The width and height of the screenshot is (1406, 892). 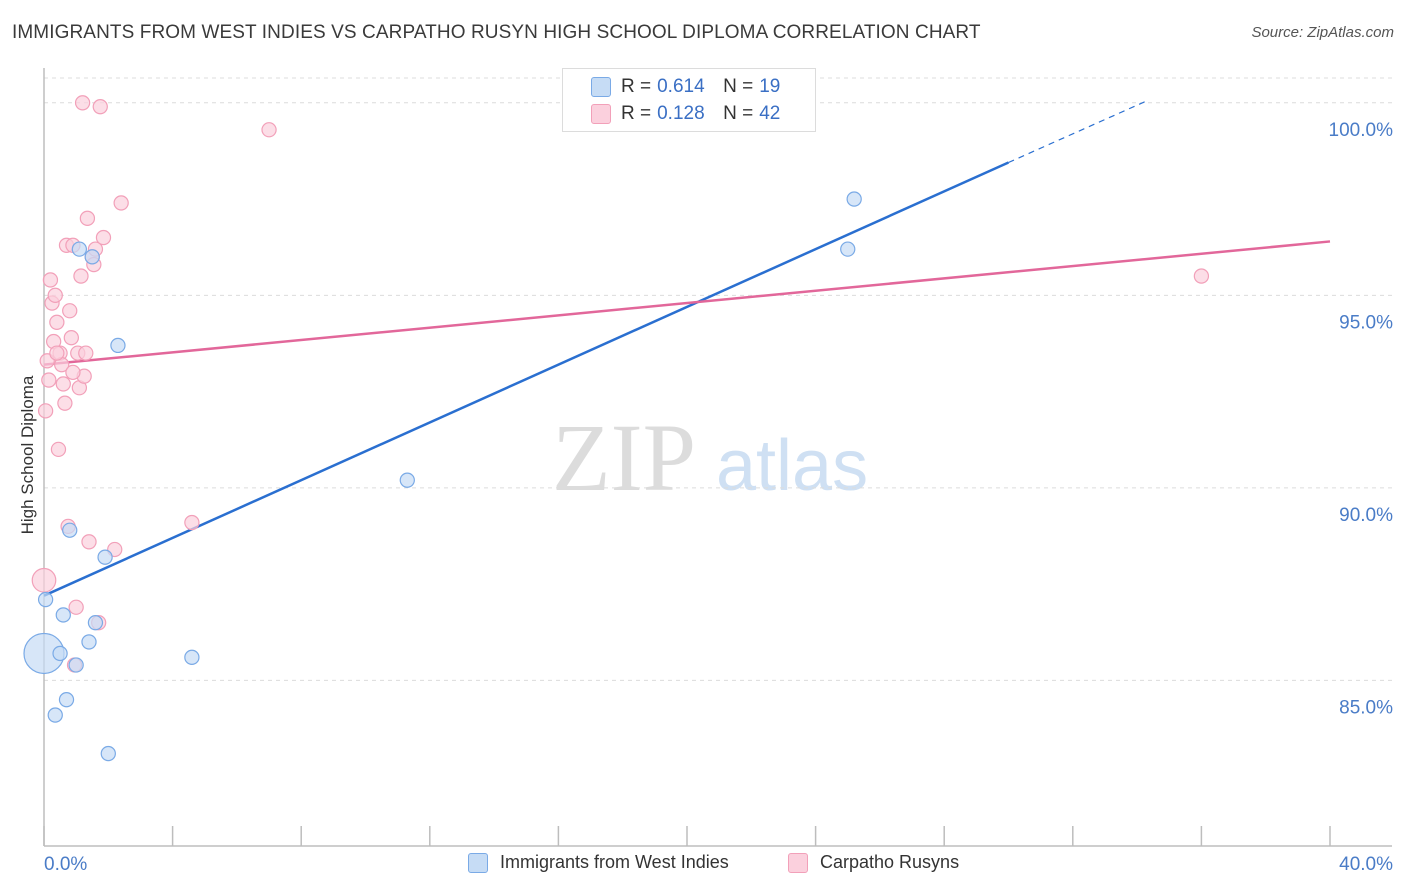 What do you see at coordinates (792, 466) in the screenshot?
I see `watermark-atlas: atlas` at bounding box center [792, 466].